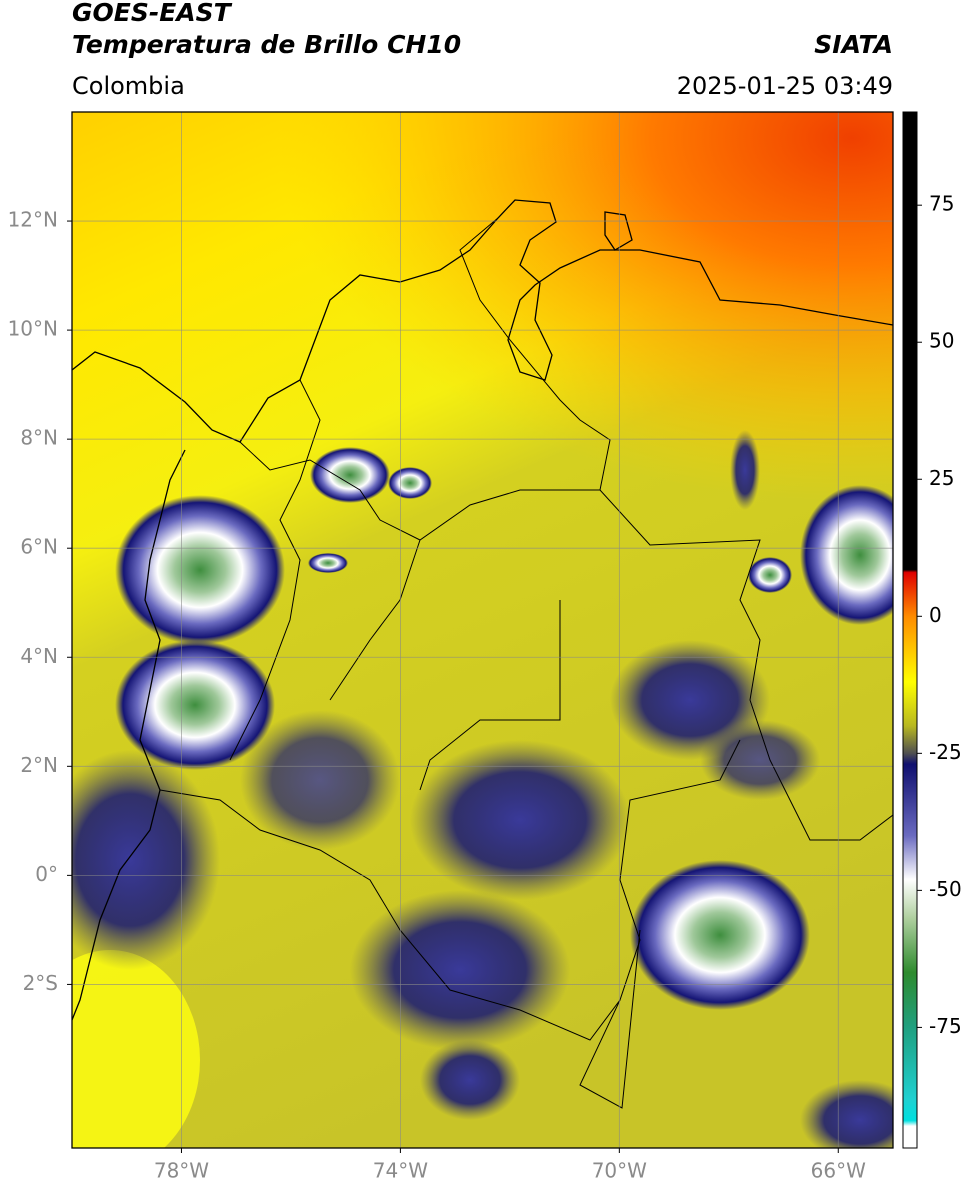 This screenshot has width=966, height=1194. Describe the element at coordinates (838, 1171) in the screenshot. I see `x-tick-label: 66°W` at that location.